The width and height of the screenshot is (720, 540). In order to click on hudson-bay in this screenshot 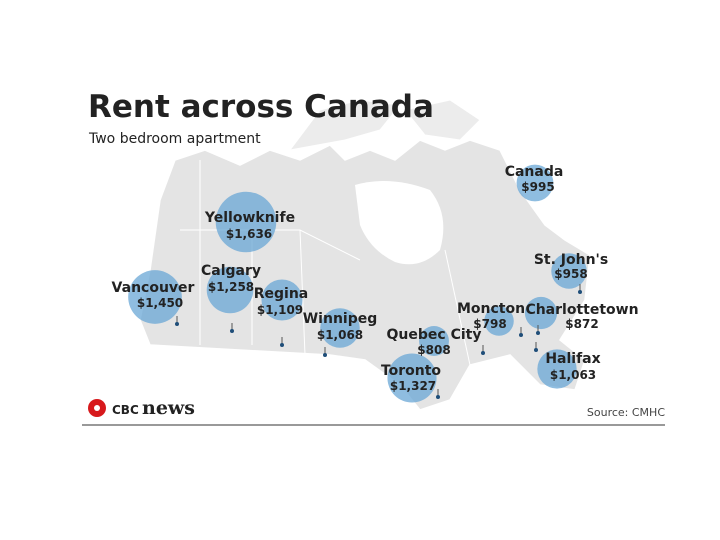, I will do `click(399, 223)`.